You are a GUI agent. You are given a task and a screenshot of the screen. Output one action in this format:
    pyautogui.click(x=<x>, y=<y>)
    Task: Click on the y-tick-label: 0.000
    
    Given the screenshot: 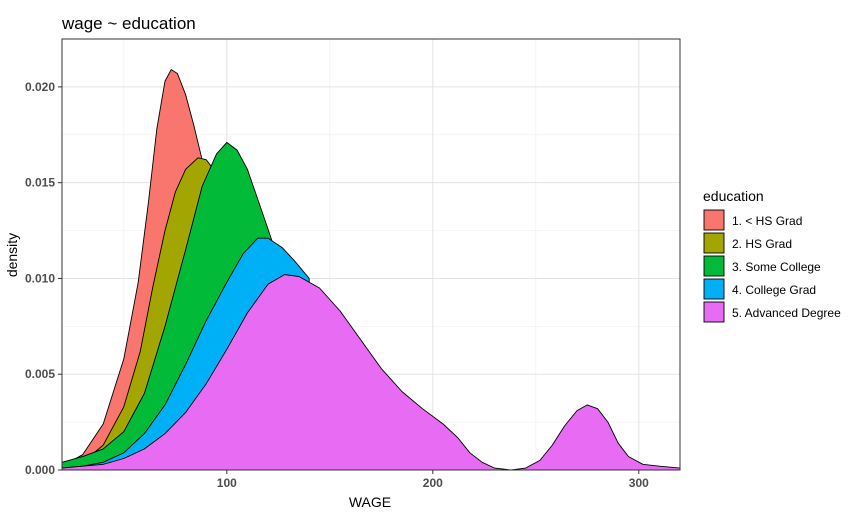 What is the action you would take?
    pyautogui.click(x=40, y=470)
    